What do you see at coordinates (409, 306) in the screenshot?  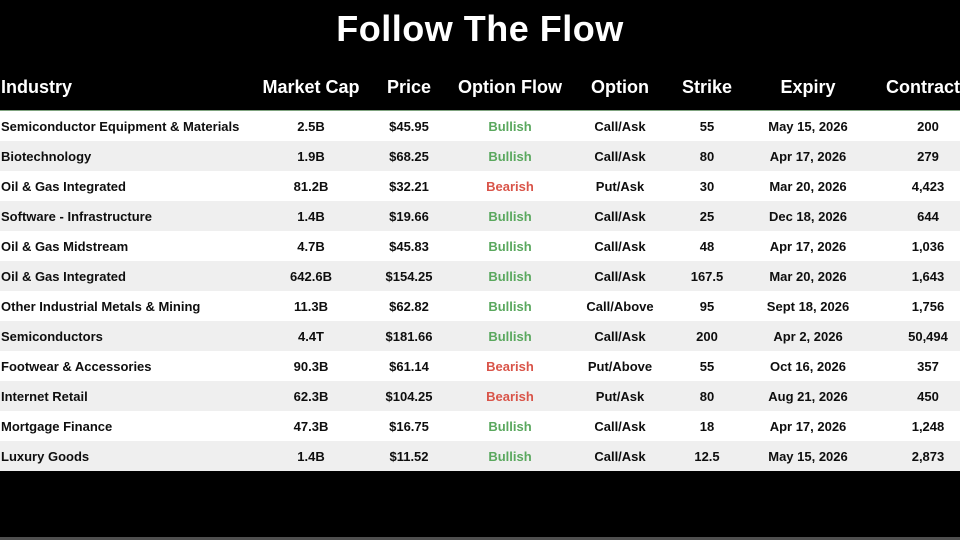 I see `price-cell: $62.82` at bounding box center [409, 306].